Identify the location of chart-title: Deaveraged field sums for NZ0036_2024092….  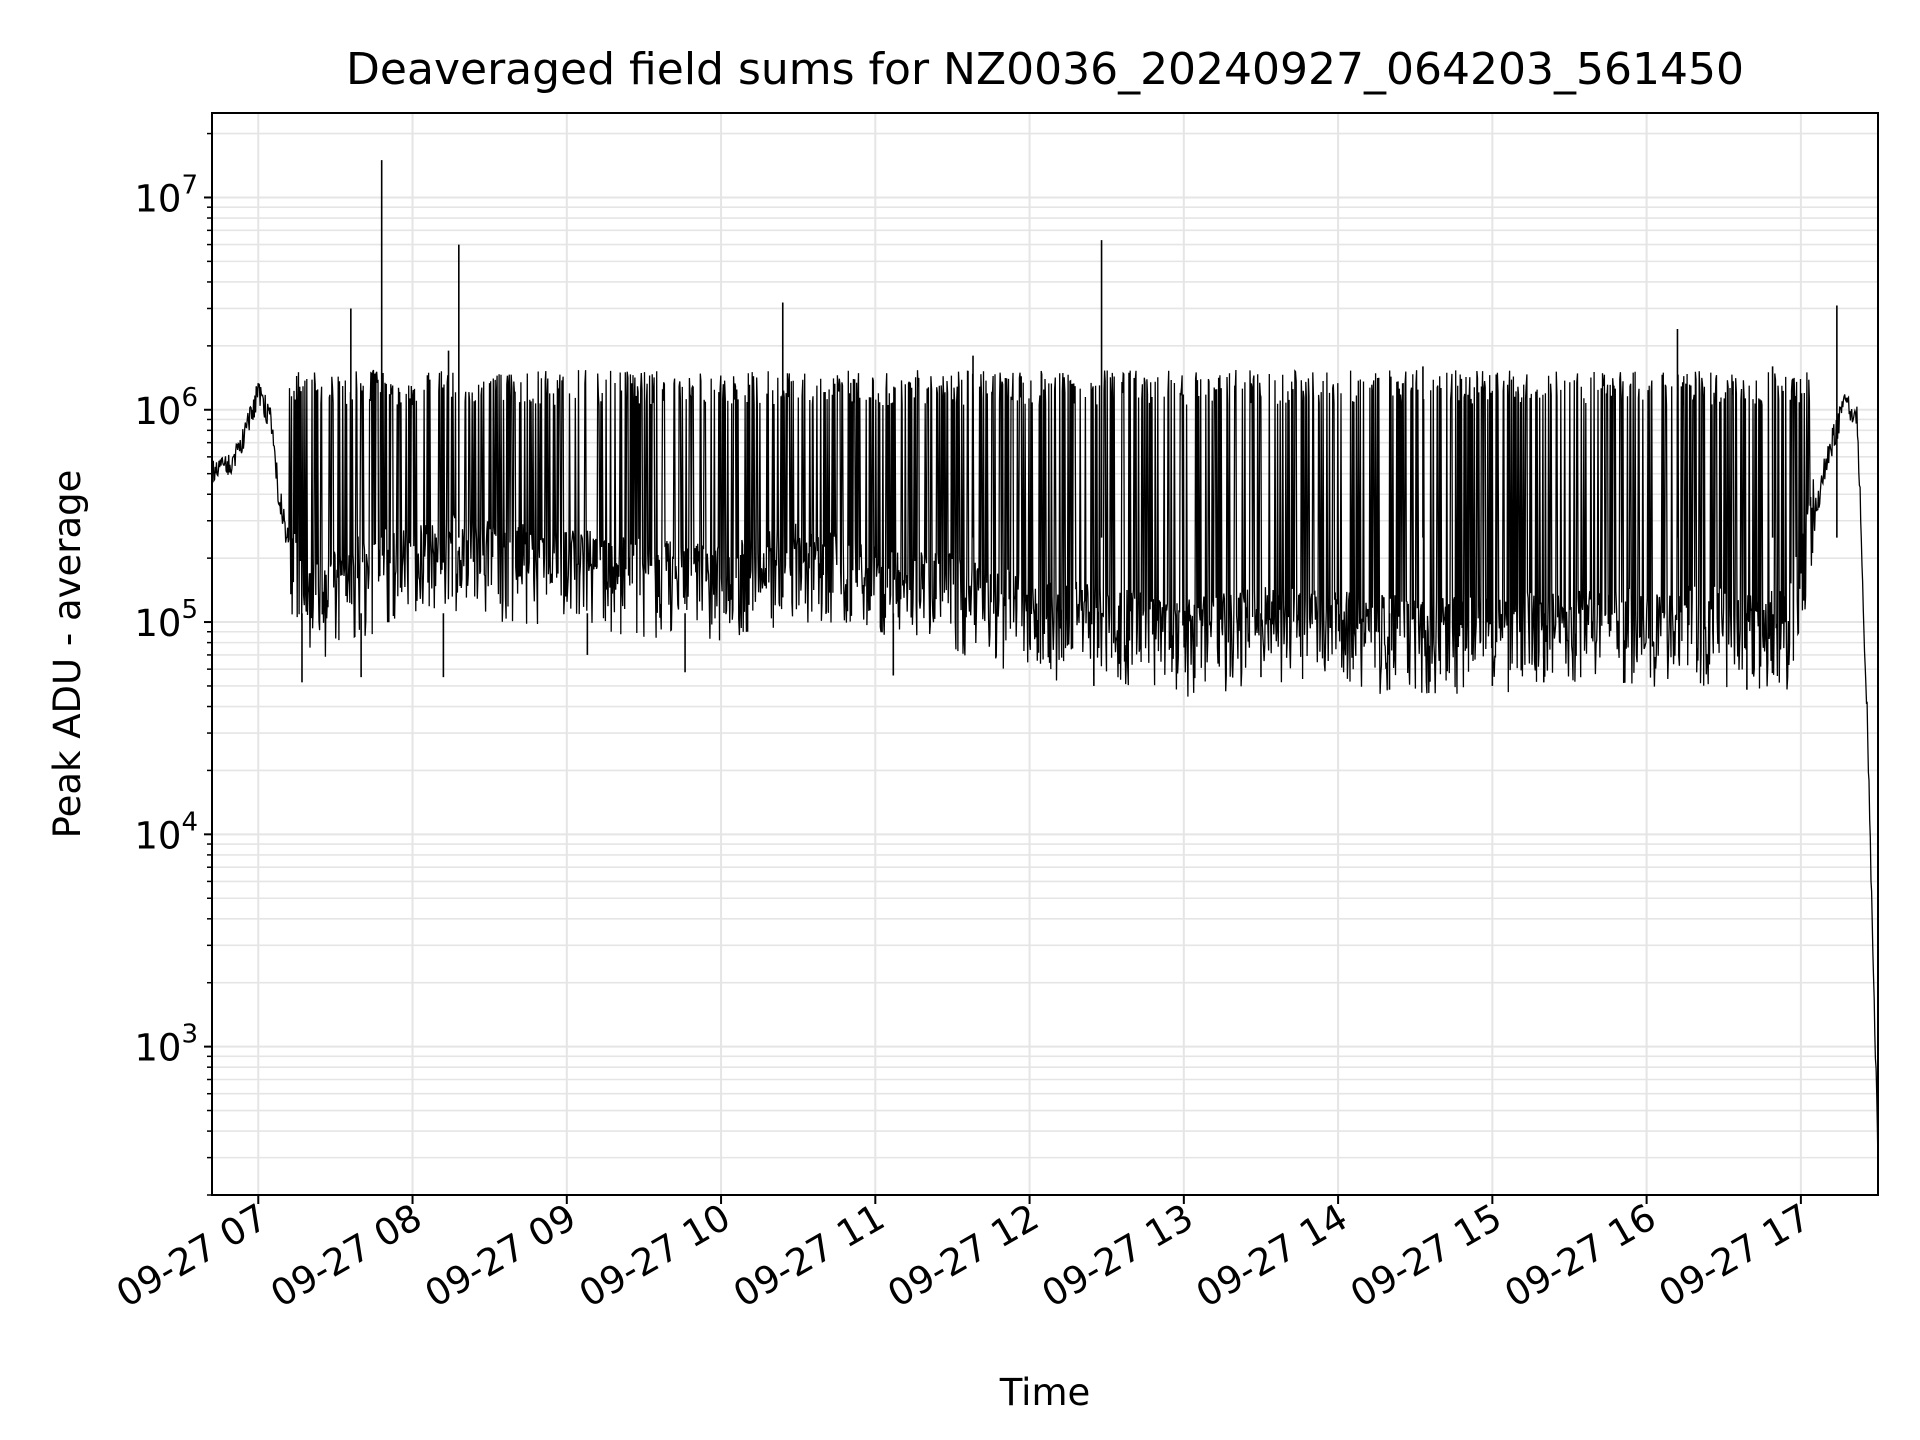
(1045, 69).